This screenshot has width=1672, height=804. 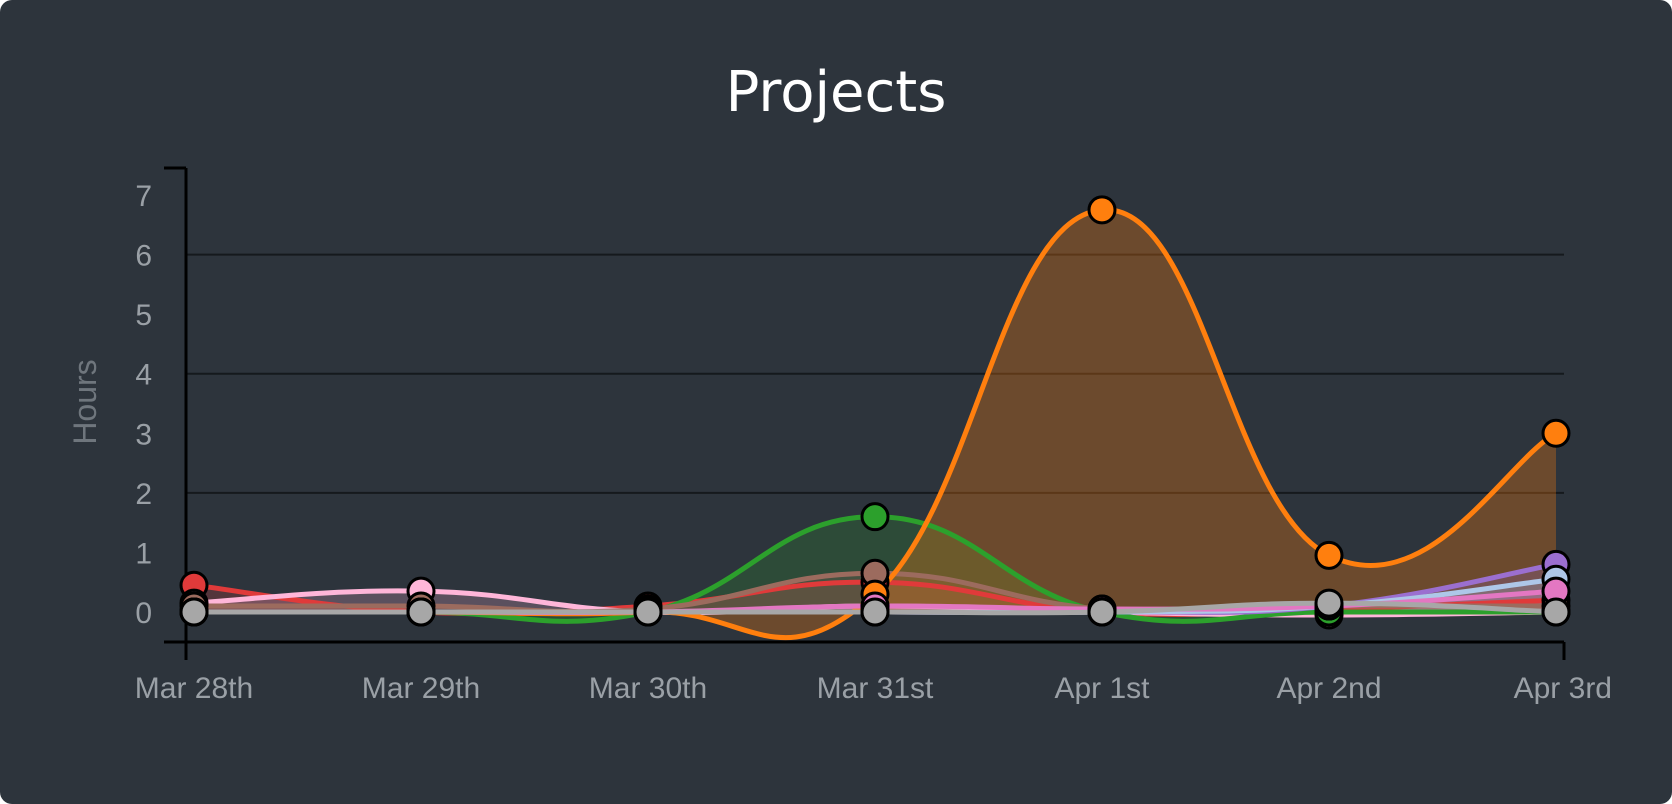 What do you see at coordinates (1102, 688) in the screenshot?
I see `x-tick-label: Apr 1st` at bounding box center [1102, 688].